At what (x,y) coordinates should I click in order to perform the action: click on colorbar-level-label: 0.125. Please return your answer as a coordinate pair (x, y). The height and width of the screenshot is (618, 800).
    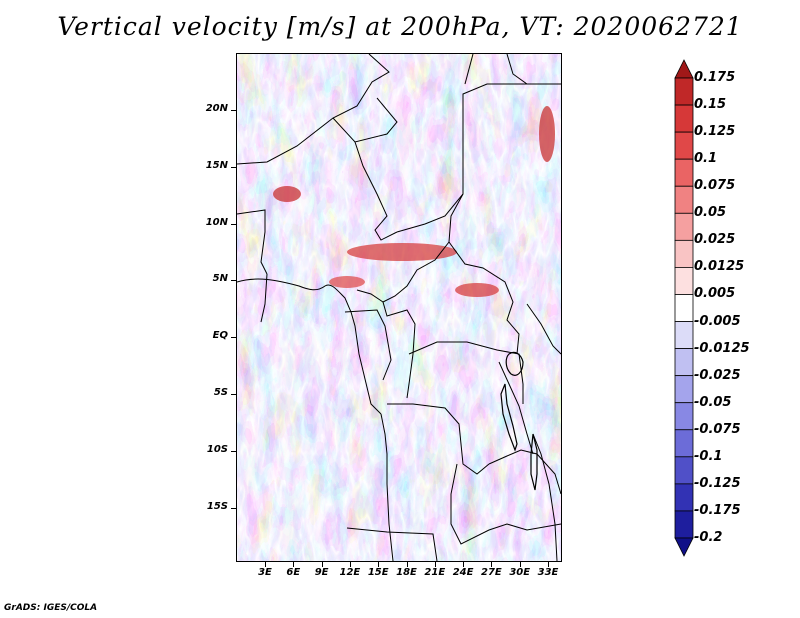
    Looking at the image, I should click on (715, 132).